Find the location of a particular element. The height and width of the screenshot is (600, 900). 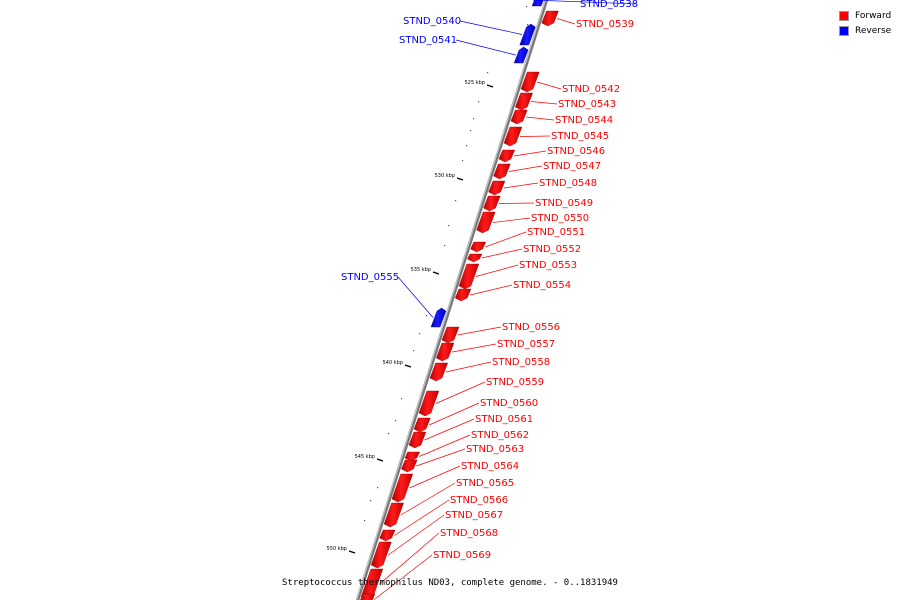

gene-label-stnd-0568: STND_0568 is located at coordinates (469, 533).